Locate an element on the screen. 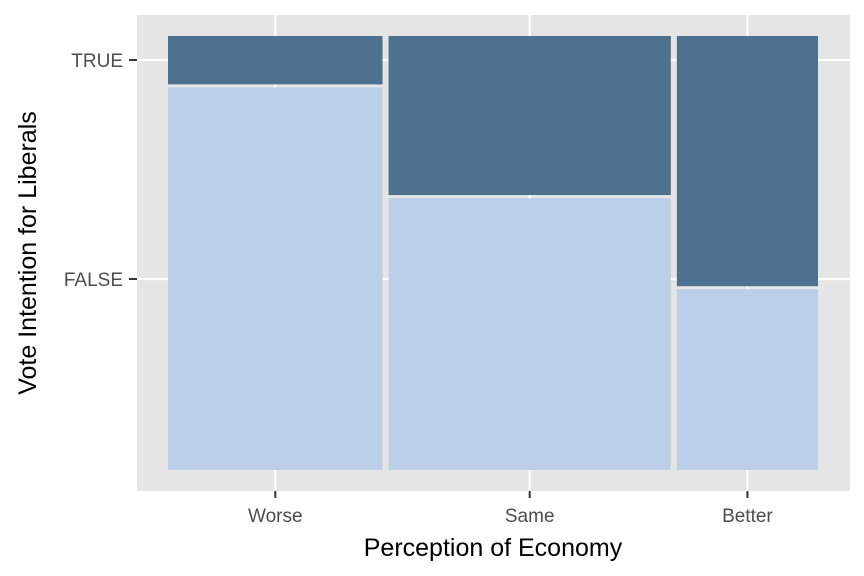 This screenshot has width=864, height=576. x-axis: Worse Same Better is located at coordinates (510, 509).